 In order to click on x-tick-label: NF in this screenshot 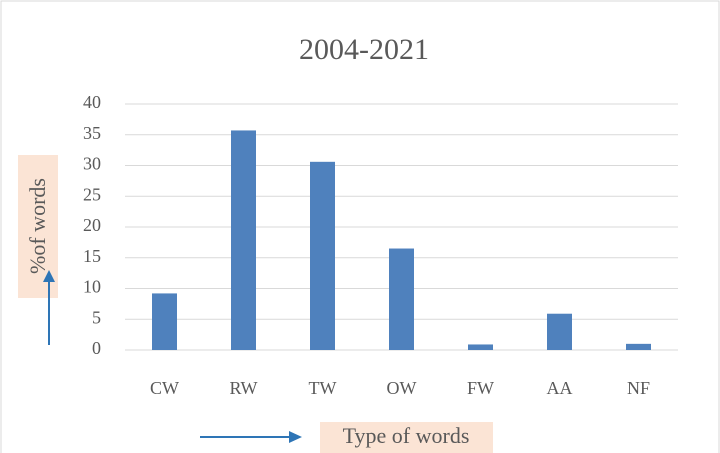, I will do `click(638, 388)`.